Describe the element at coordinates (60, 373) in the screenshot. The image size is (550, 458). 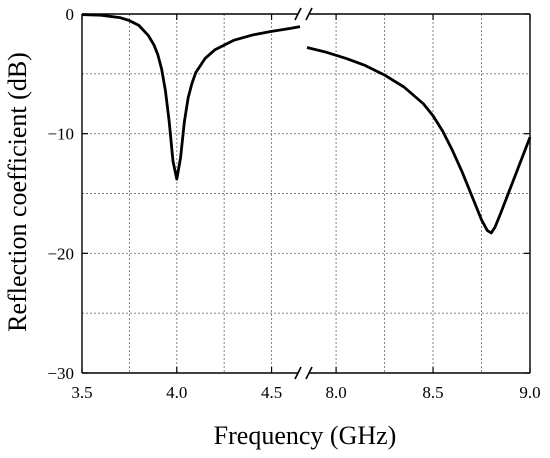
I see `y-tick-label: −30` at that location.